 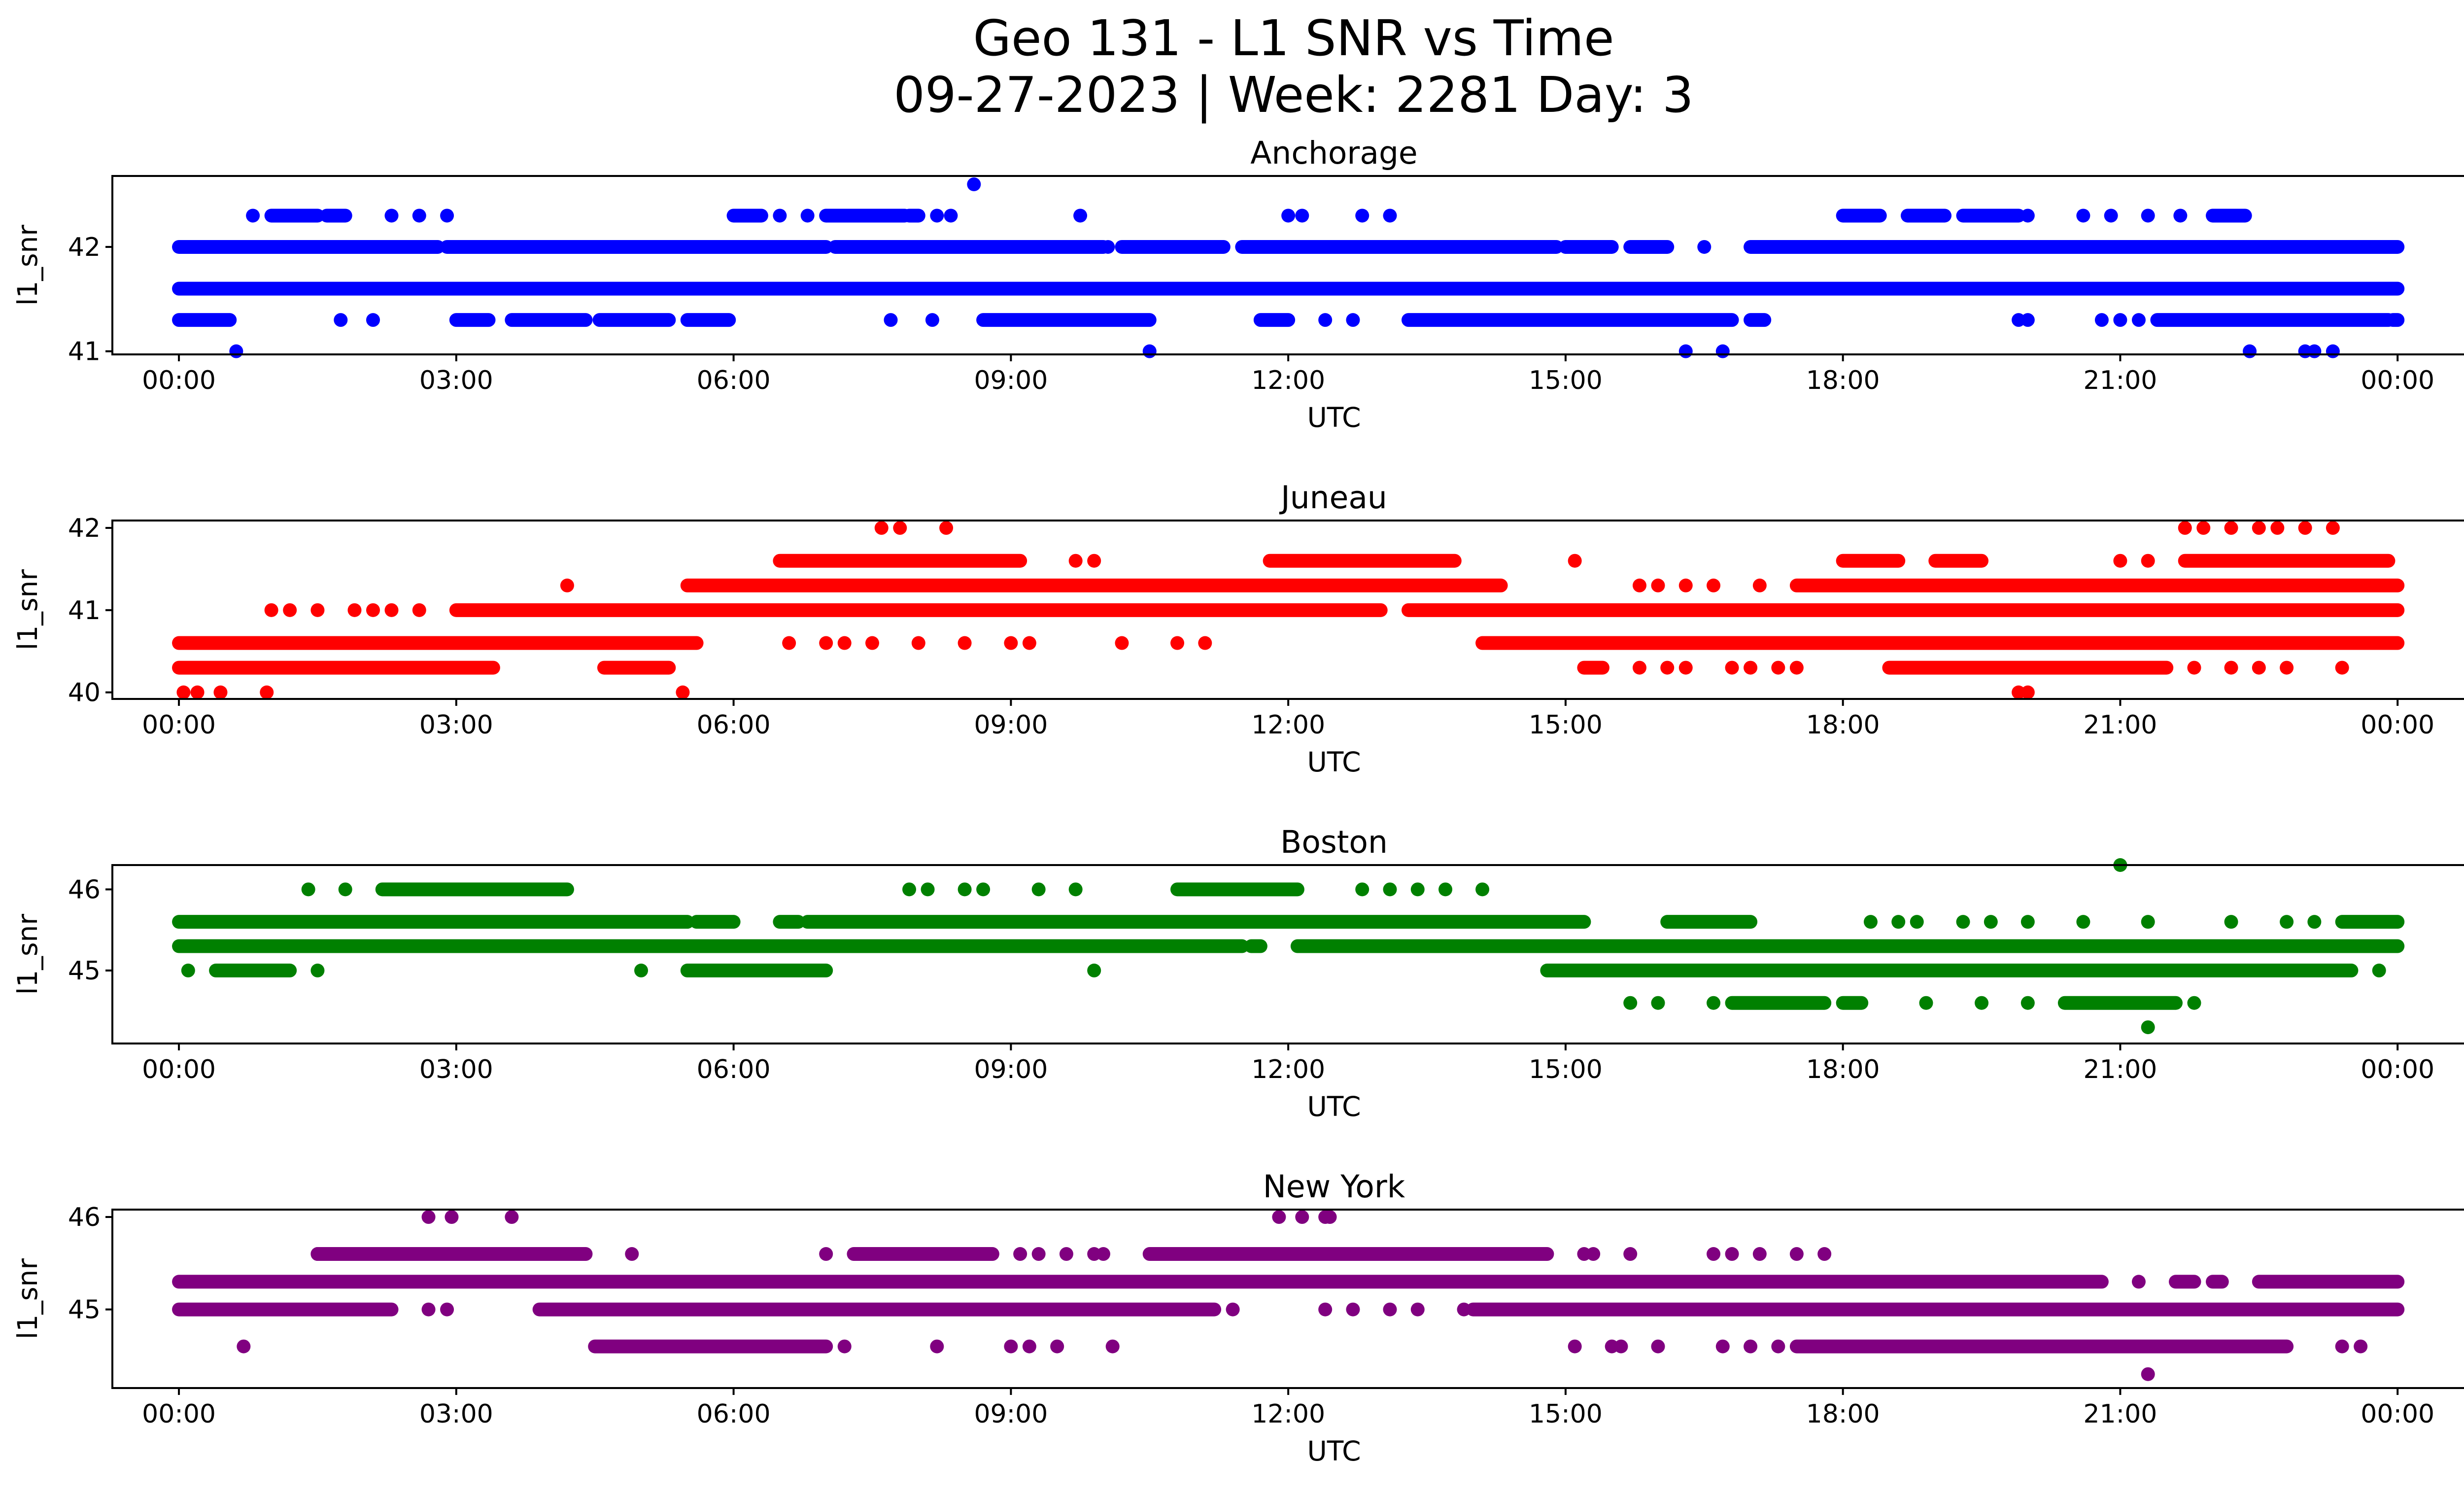 I want to click on panel-title: Juneau, so click(x=1333, y=498).